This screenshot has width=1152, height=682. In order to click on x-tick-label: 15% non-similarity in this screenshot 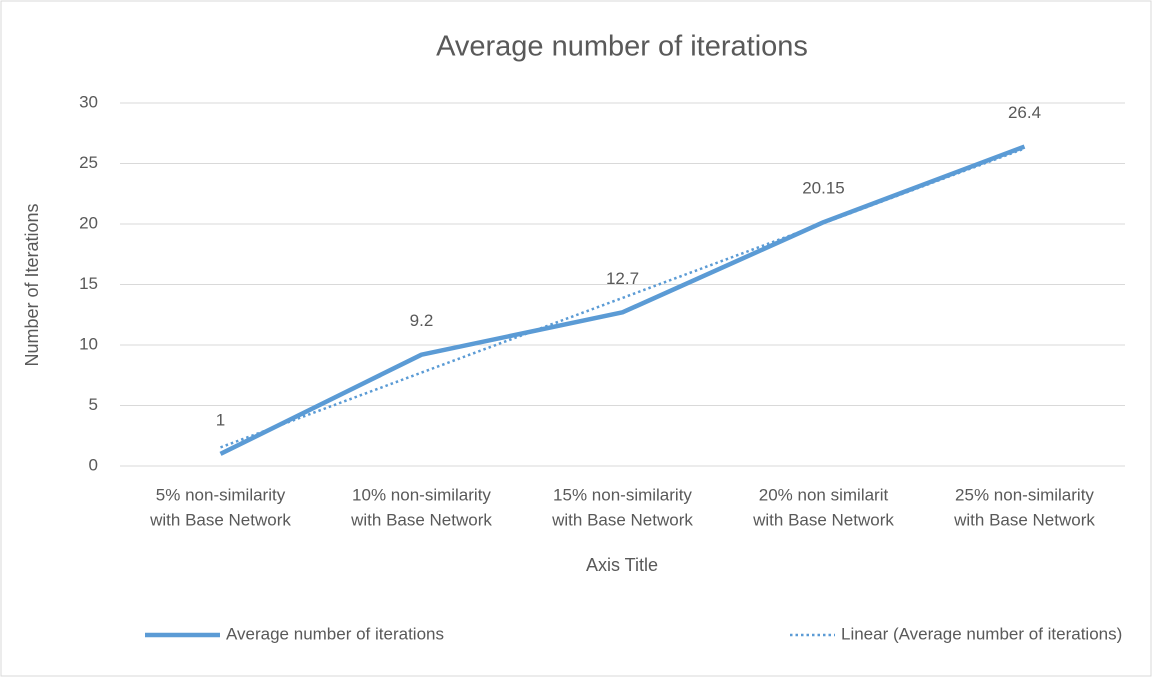, I will do `click(622, 494)`.